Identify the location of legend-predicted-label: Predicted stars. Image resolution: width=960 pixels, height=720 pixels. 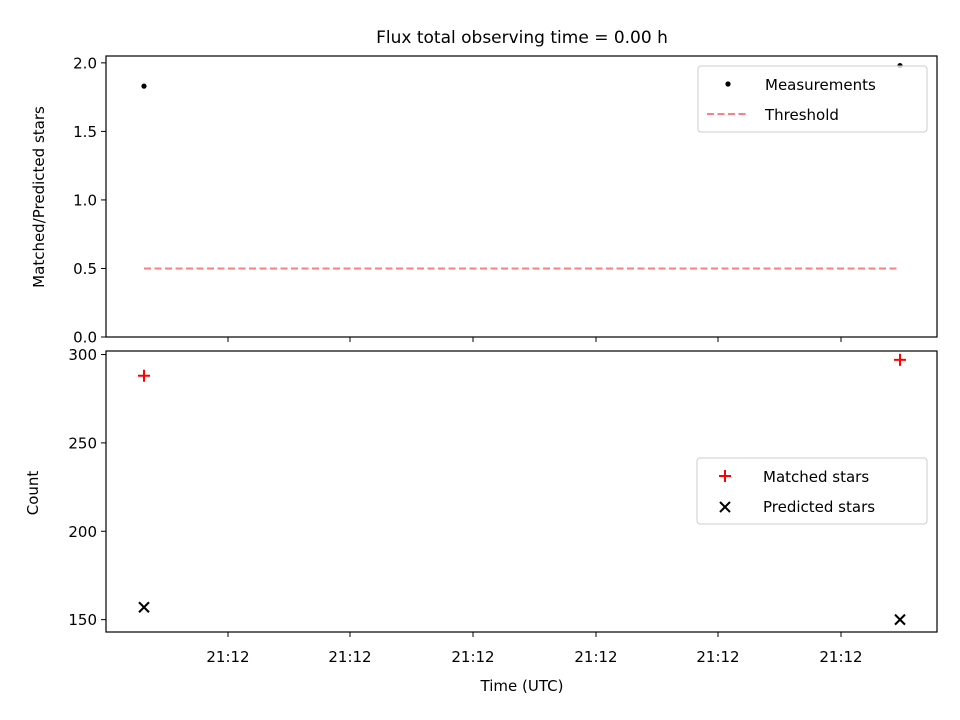
(819, 507).